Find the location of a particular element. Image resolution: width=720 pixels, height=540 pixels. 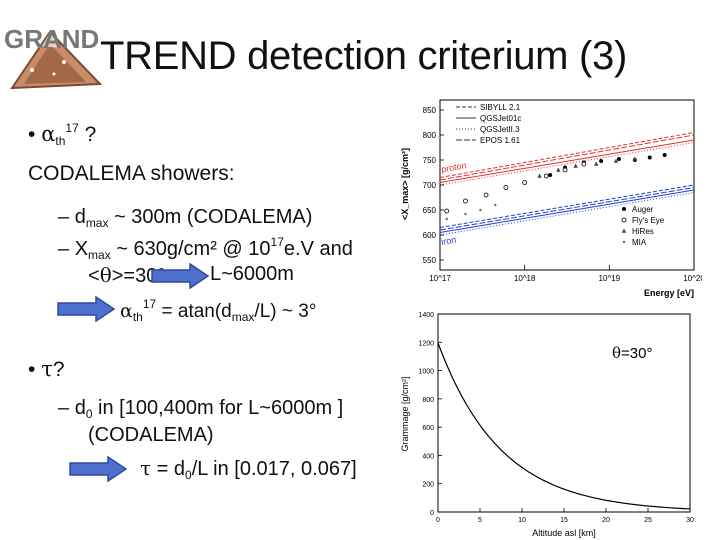

slide-title: TREND detection criterium (3) is located at coordinates (363, 56).